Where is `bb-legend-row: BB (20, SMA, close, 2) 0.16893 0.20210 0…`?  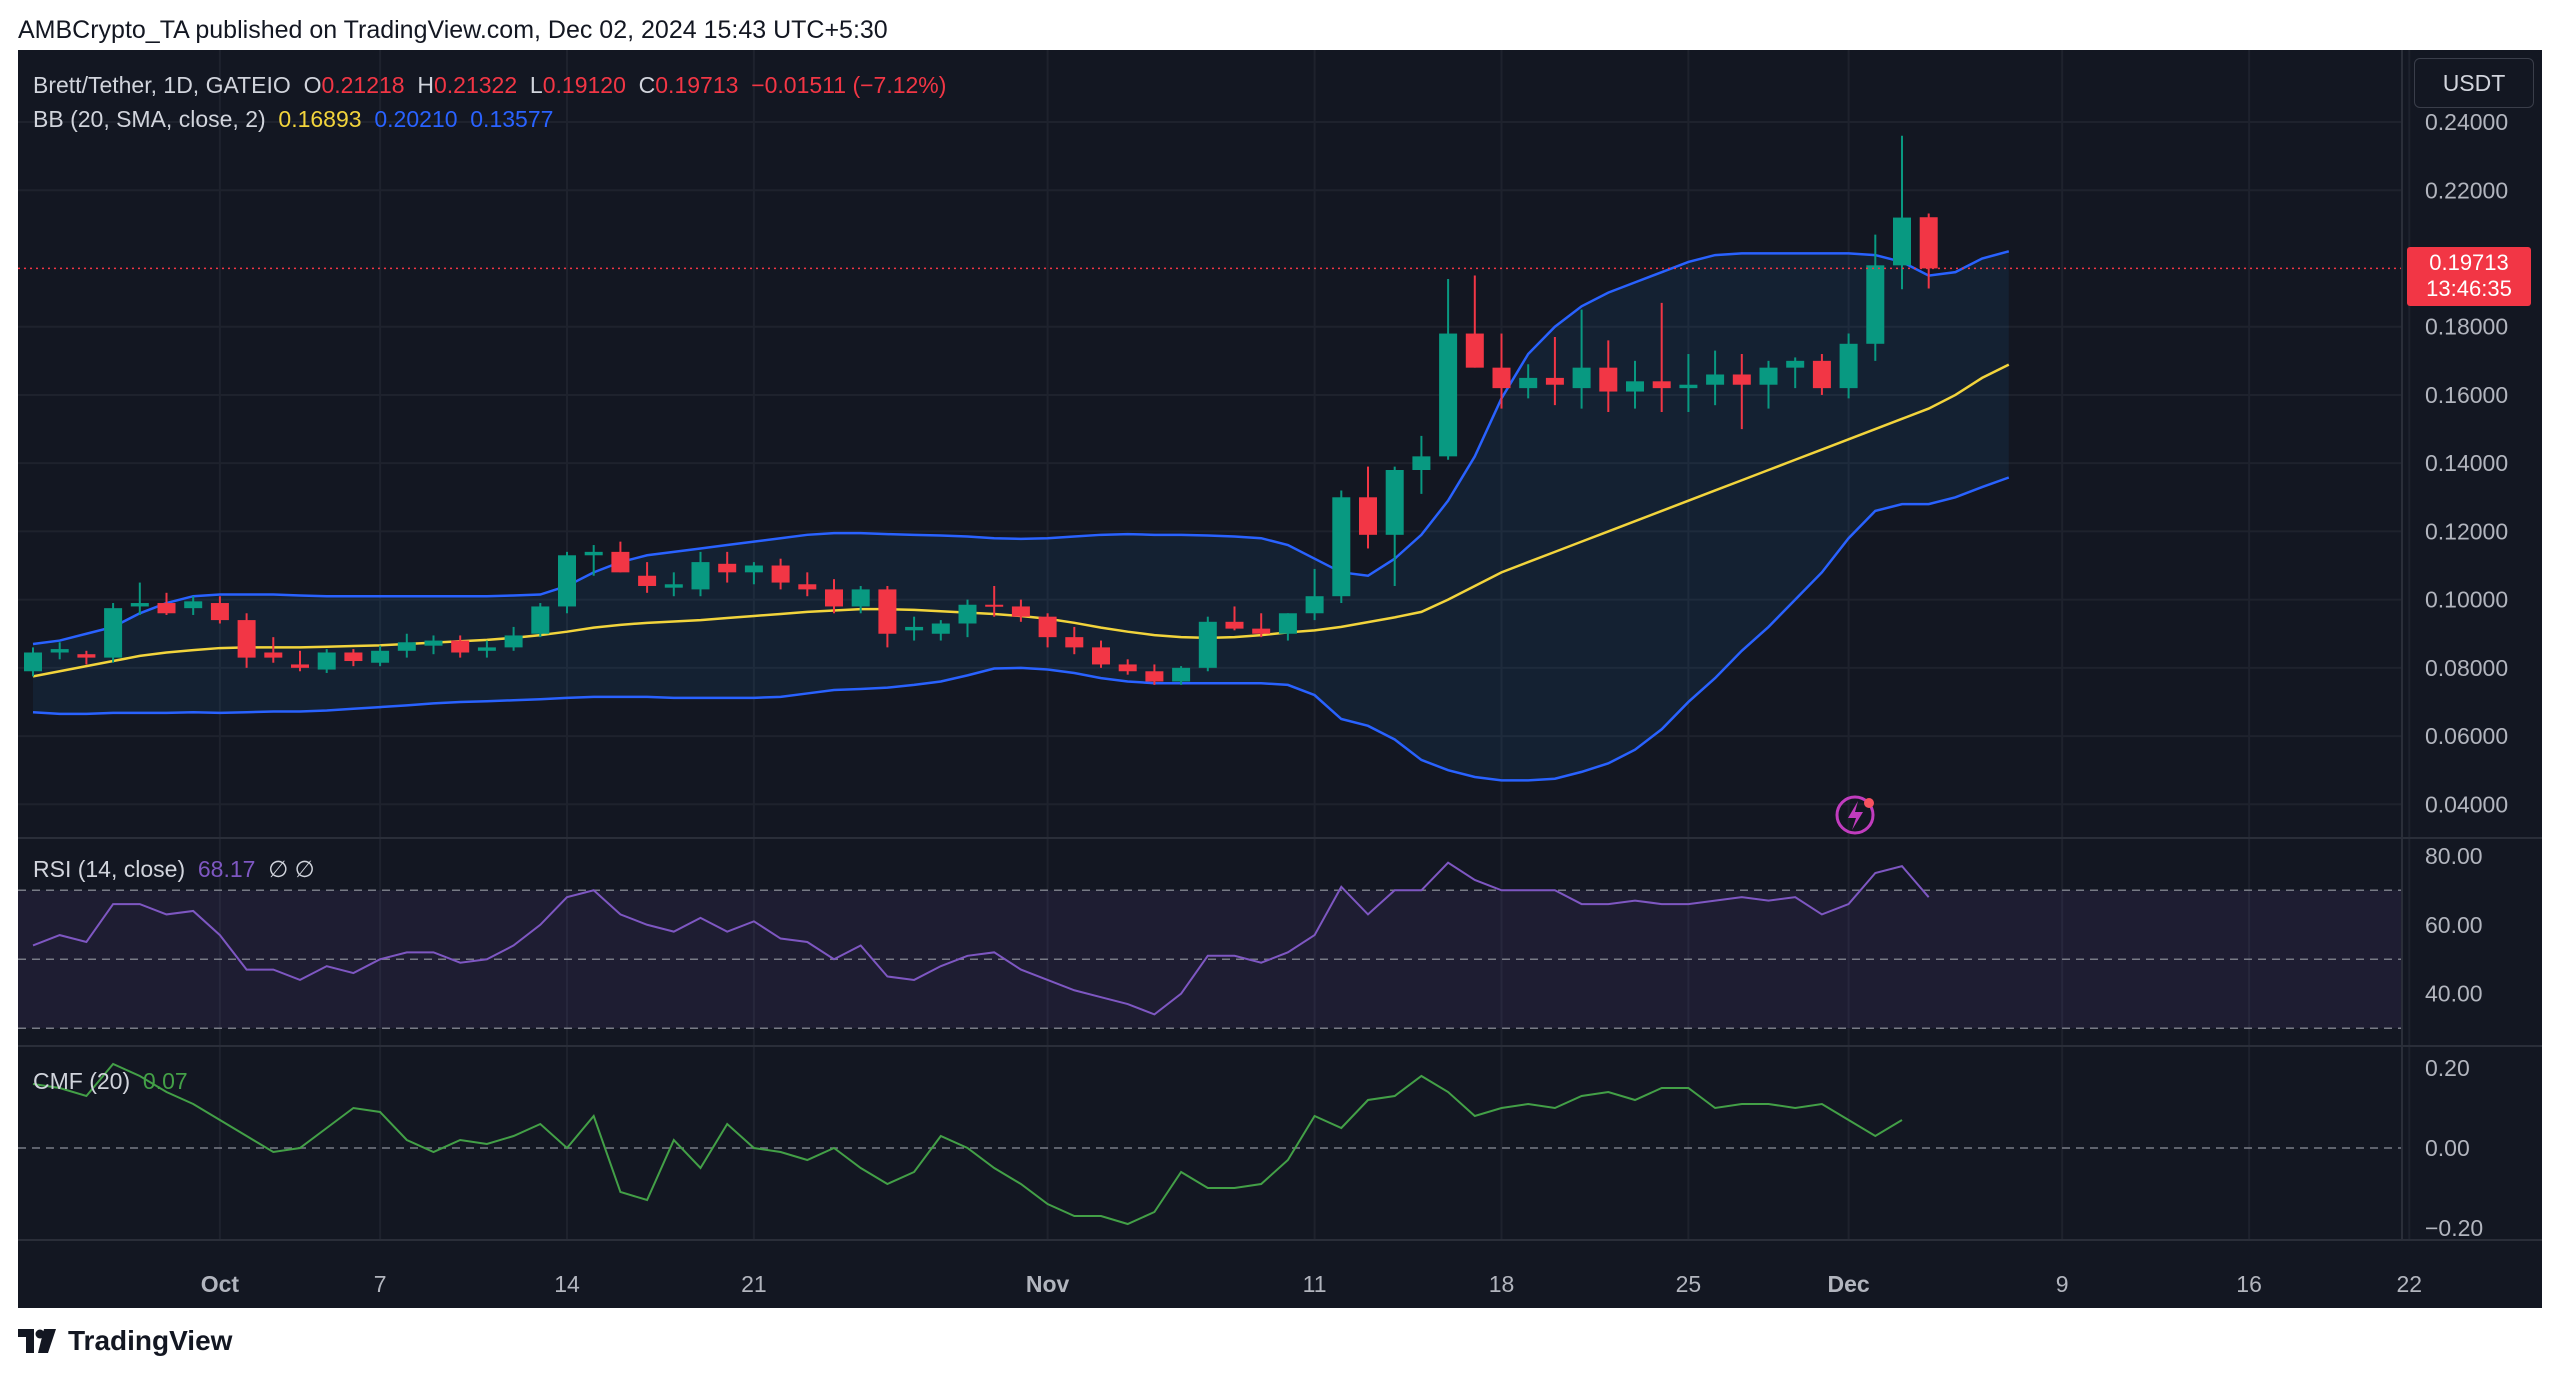
bb-legend-row: BB (20, SMA, close, 2) 0.16893 0.20210 0… is located at coordinates (489, 119).